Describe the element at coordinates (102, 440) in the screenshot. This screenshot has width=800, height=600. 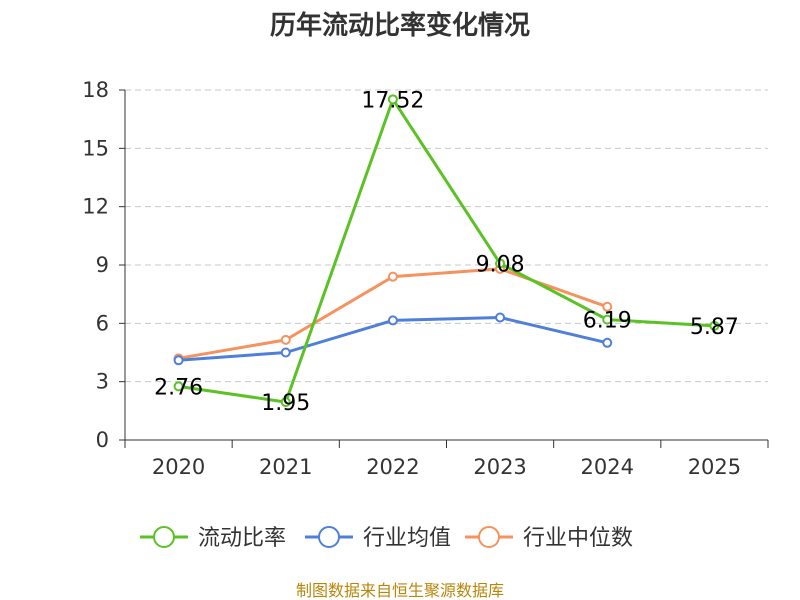
I see `y-tick-label: 0` at that location.